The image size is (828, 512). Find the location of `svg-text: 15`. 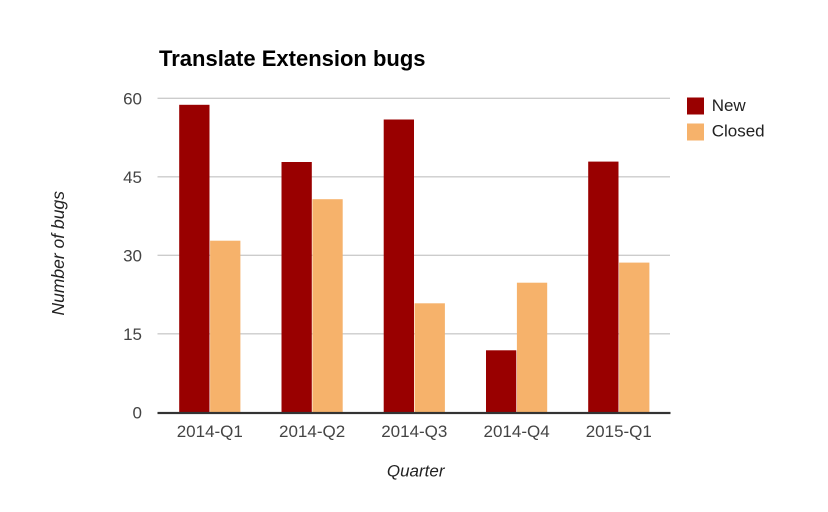

svg-text: 15 is located at coordinates (132, 334).